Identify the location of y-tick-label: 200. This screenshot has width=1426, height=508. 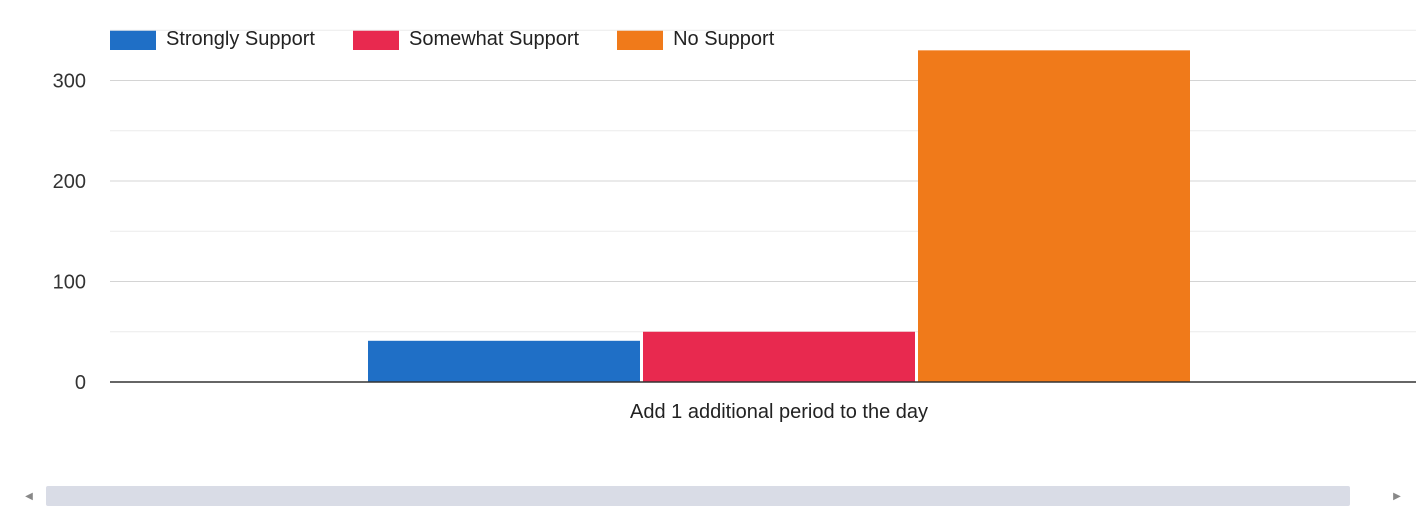
(69, 182).